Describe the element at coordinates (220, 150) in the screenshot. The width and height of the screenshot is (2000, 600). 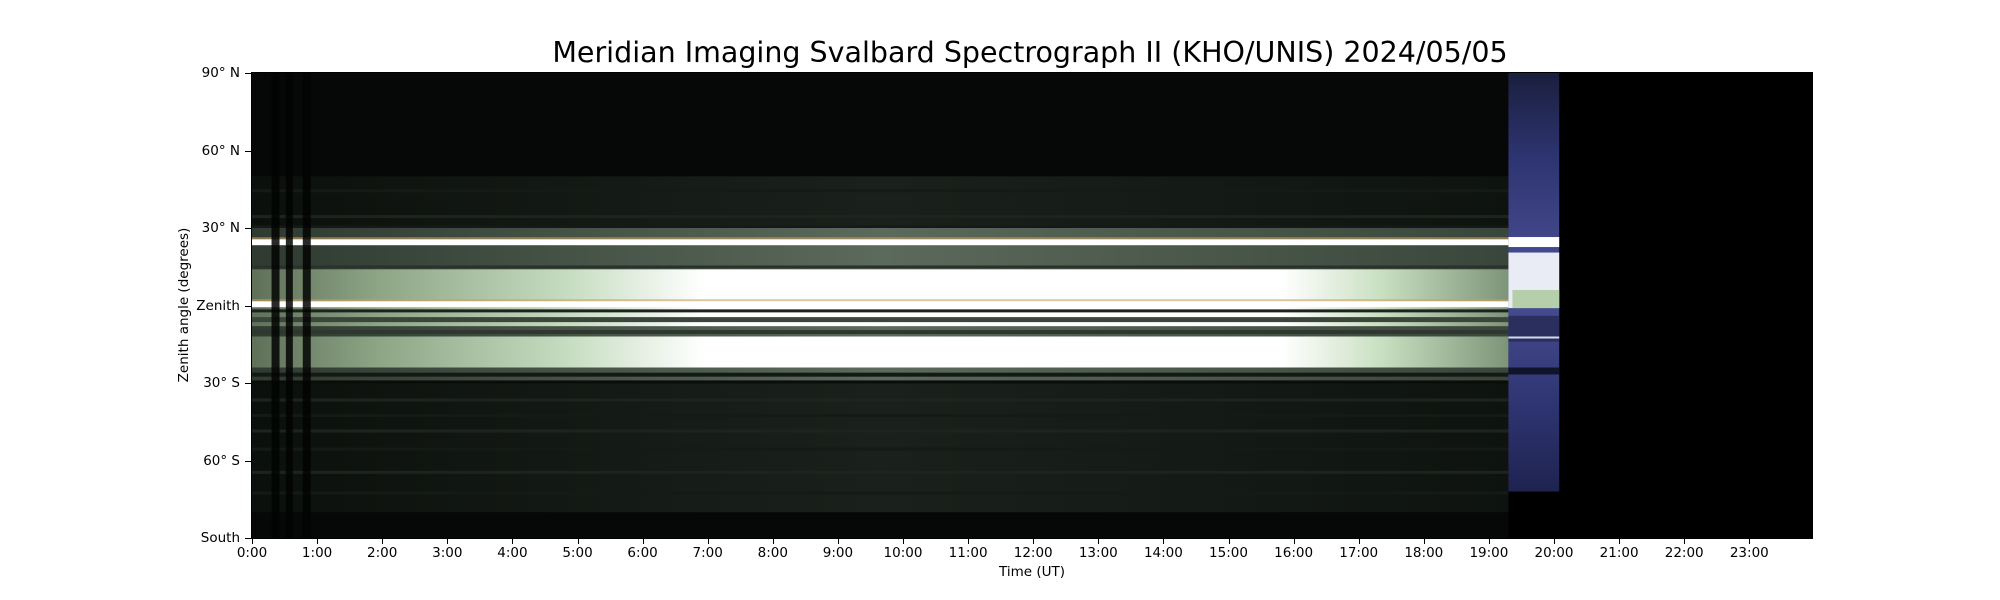
I see `y-tick-label: 60° N` at that location.